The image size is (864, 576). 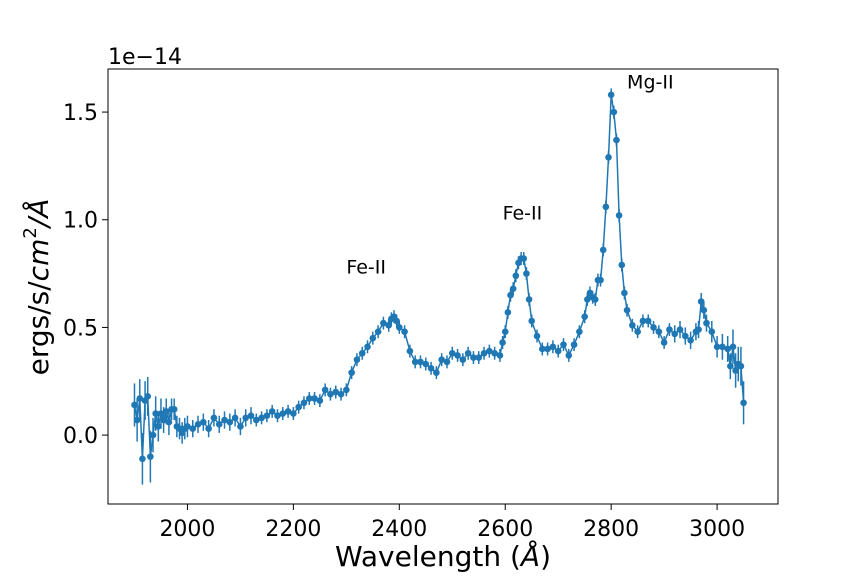 What do you see at coordinates (80, 328) in the screenshot?
I see `y-tick-label: 0.5` at bounding box center [80, 328].